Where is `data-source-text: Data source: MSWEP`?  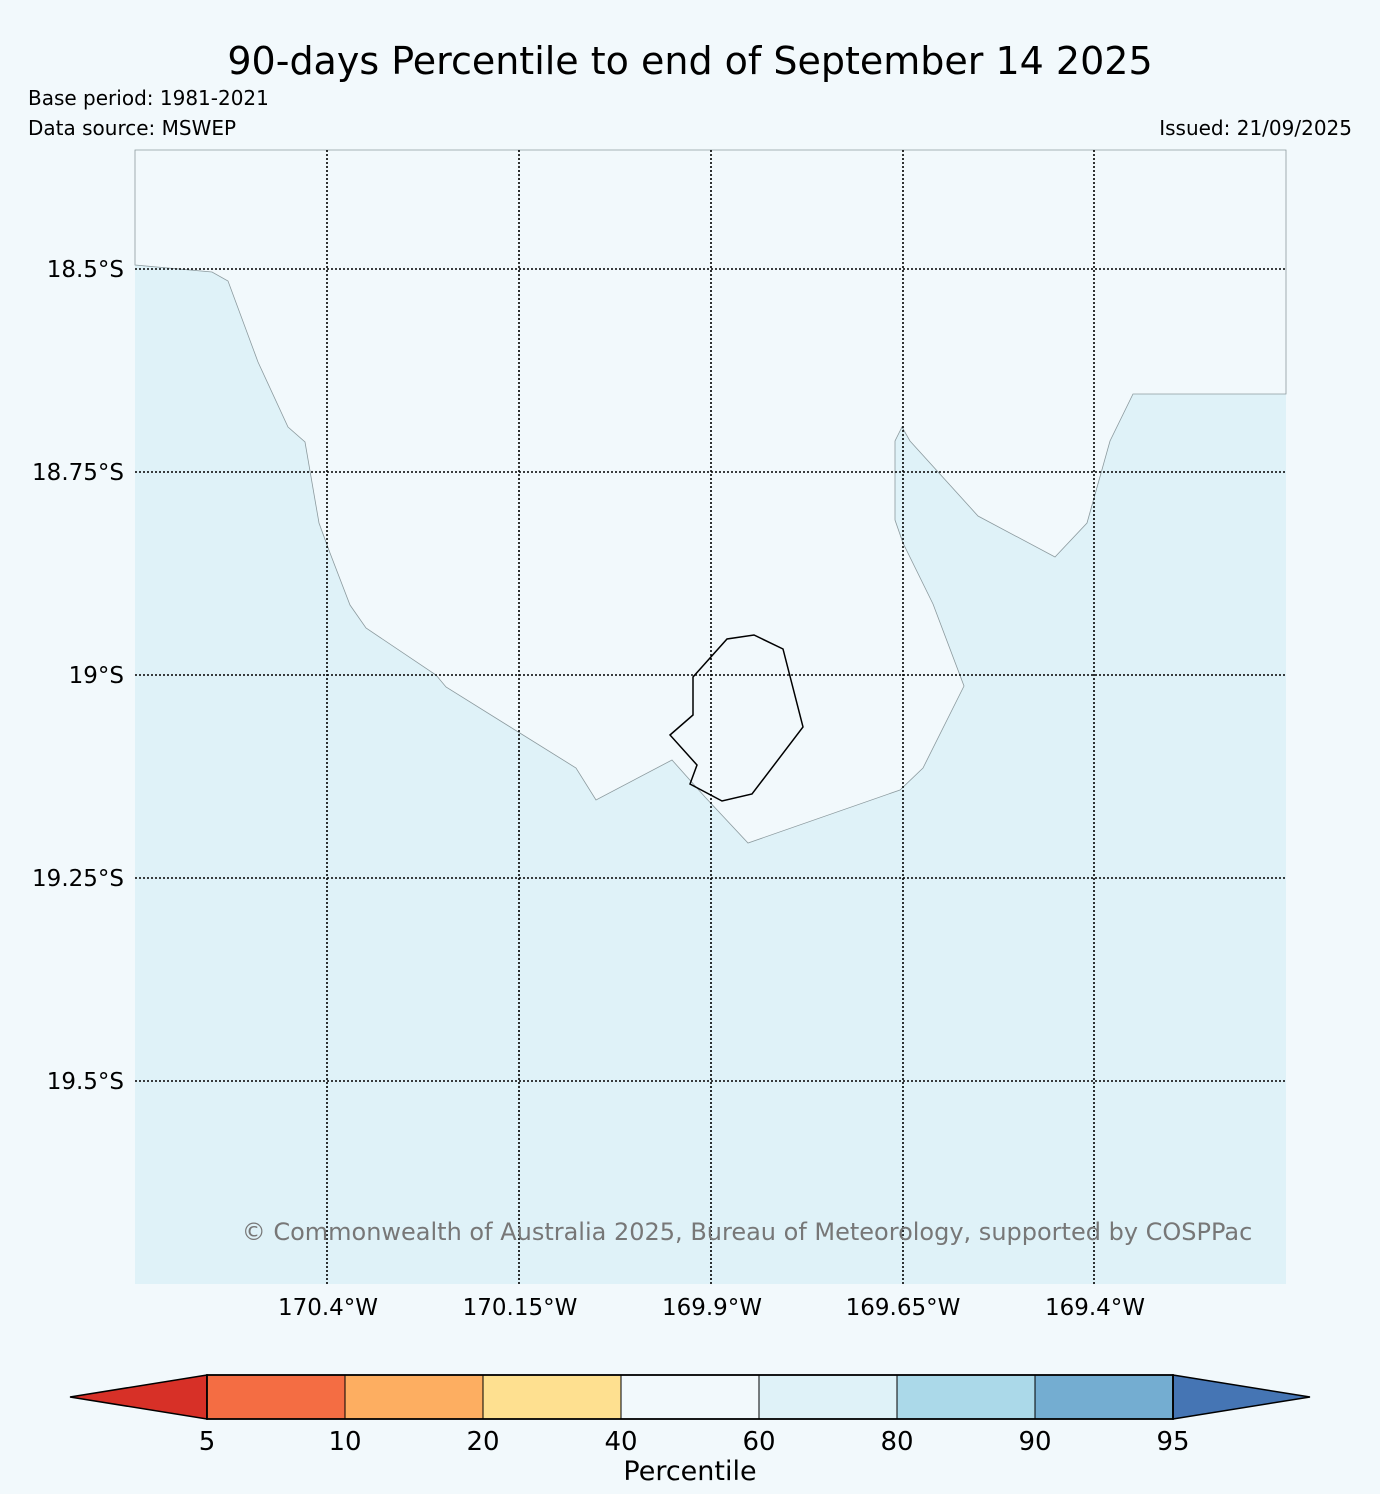 data-source-text: Data source: MSWEP is located at coordinates (132, 128).